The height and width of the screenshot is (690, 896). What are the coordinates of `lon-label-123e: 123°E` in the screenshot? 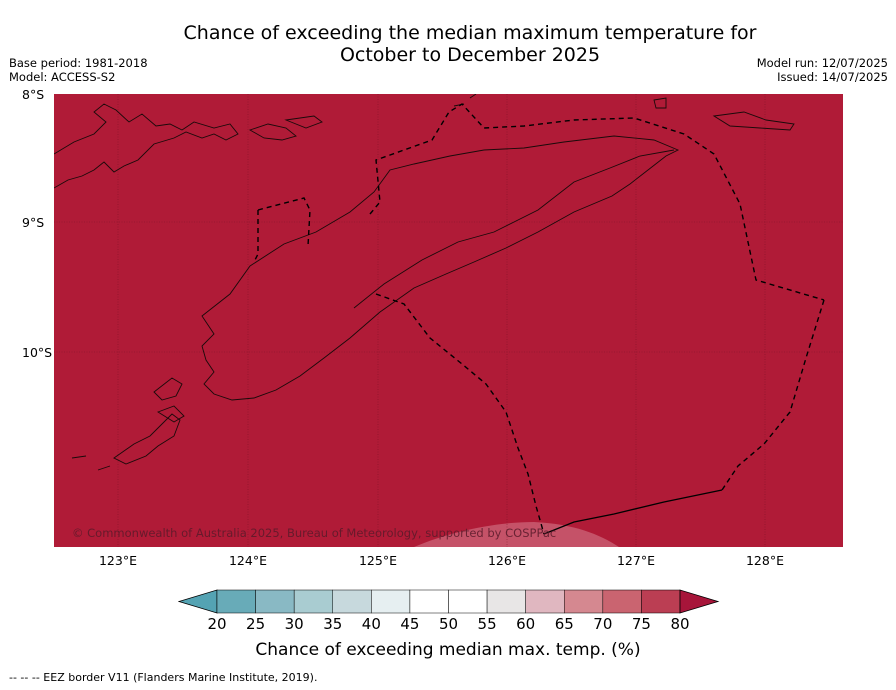 It's located at (117, 560).